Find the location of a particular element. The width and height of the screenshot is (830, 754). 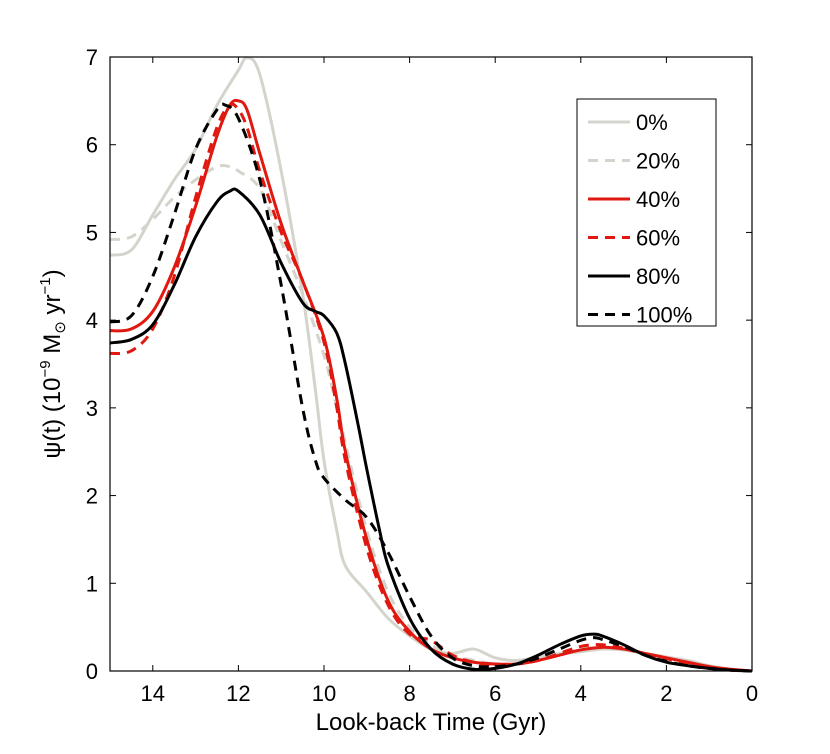

y-label-unit: yr is located at coordinates (52, 307).